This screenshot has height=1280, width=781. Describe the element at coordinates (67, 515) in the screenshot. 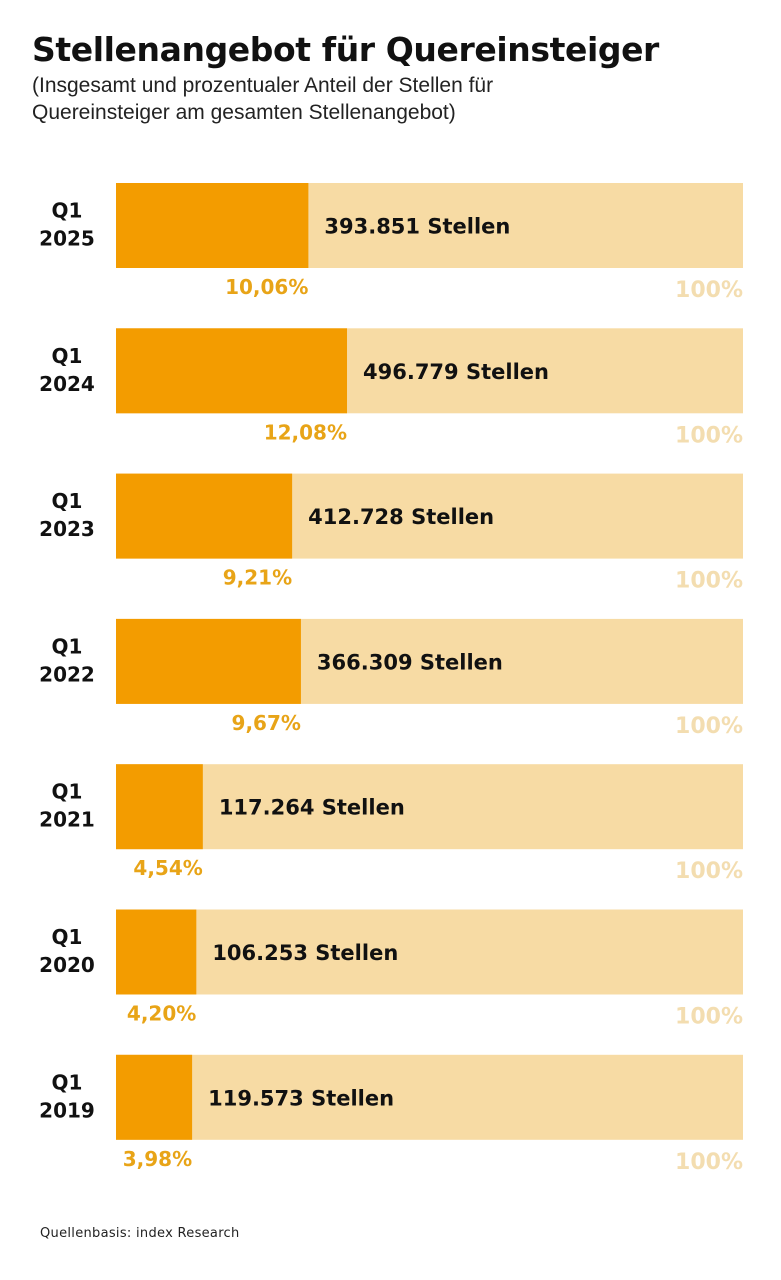

I see `category-label: Q1 2023` at that location.